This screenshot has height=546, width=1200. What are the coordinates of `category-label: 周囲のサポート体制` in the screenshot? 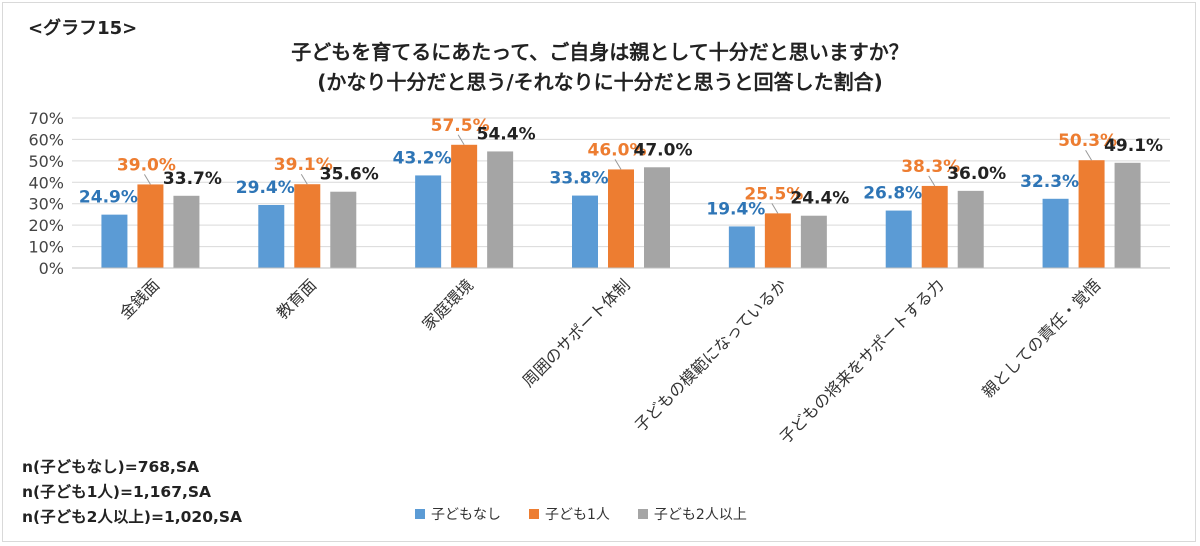 It's located at (576, 332).